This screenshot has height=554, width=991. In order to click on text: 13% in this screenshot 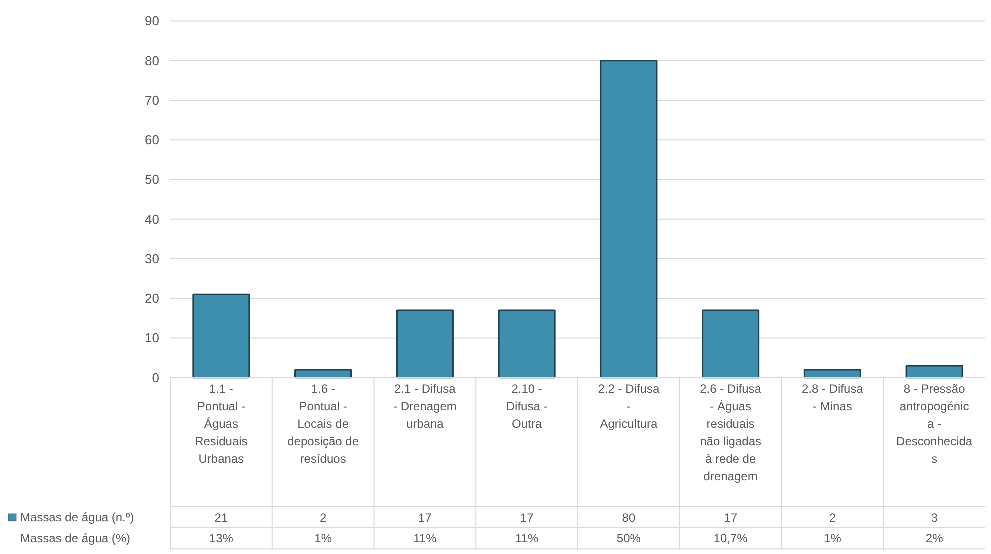, I will do `click(221, 539)`.